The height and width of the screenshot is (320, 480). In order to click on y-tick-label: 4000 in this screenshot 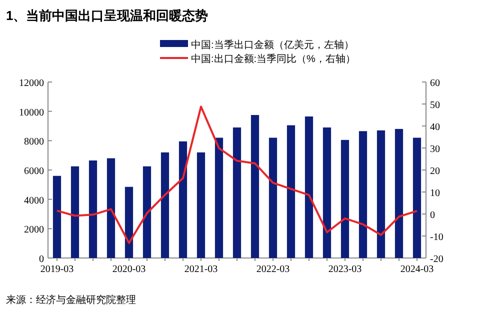, I will do `click(34, 200)`.